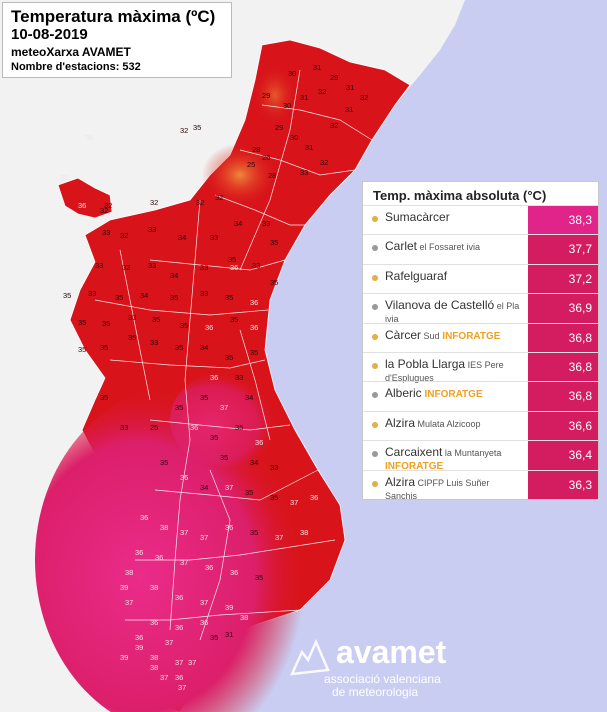  Describe the element at coordinates (113, 16) in the screenshot. I see `map-title: Temperatura màxima (ºC)` at that location.